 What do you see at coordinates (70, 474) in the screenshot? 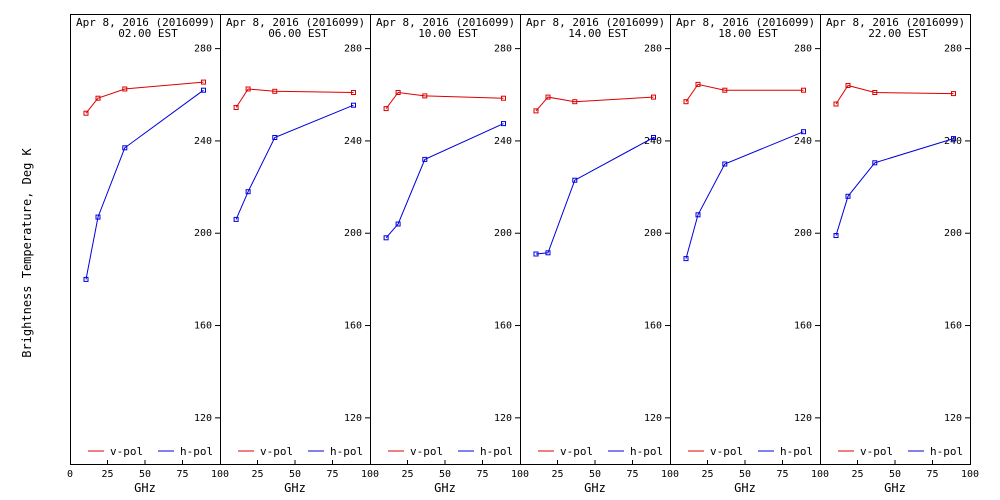
I see `x-tick-label: 0` at bounding box center [70, 474].